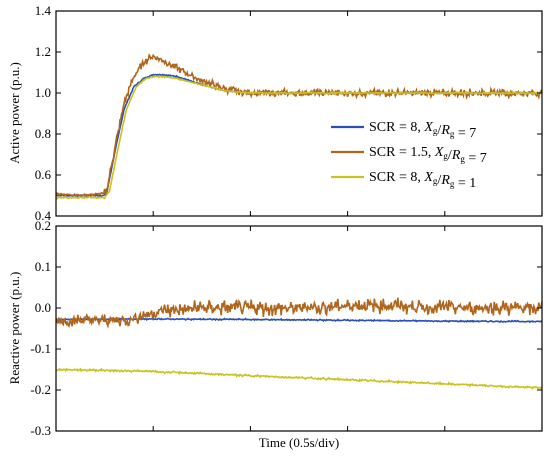 The image size is (550, 457). I want to click on time-axis-title: Time (0.5s/div), so click(299, 442).